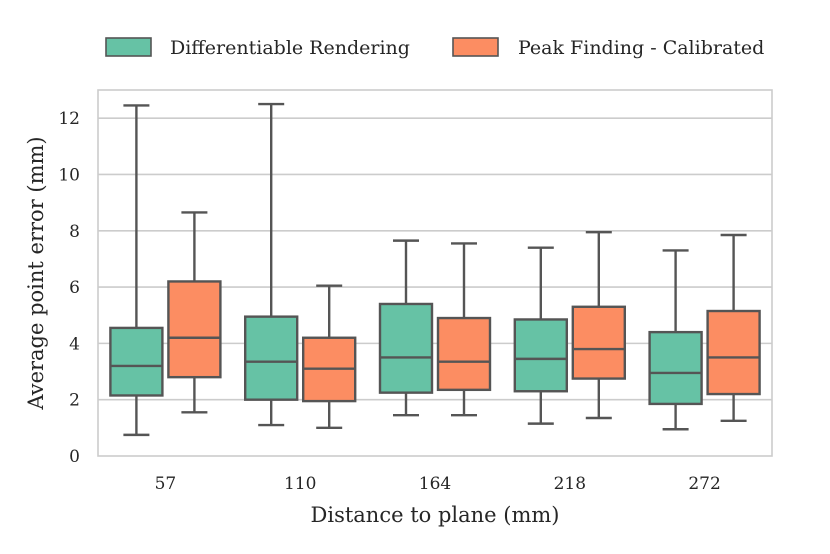 This screenshot has height=554, width=830. What do you see at coordinates (74, 457) in the screenshot?
I see `y-tick-label: 0` at bounding box center [74, 457].